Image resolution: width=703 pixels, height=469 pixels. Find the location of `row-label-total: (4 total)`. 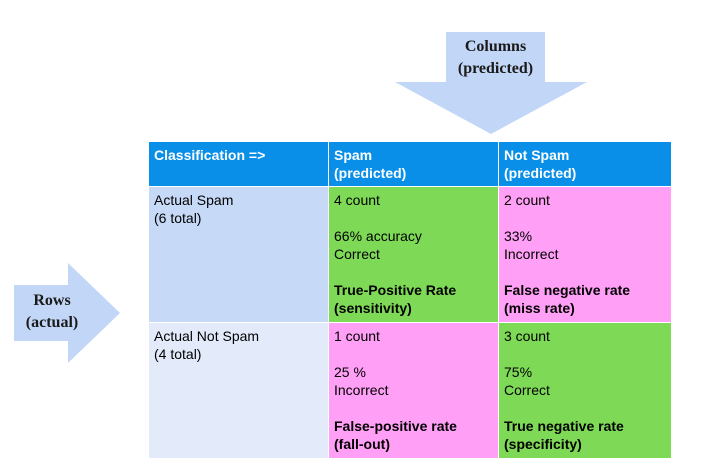

row-label-total: (4 total) is located at coordinates (178, 354).